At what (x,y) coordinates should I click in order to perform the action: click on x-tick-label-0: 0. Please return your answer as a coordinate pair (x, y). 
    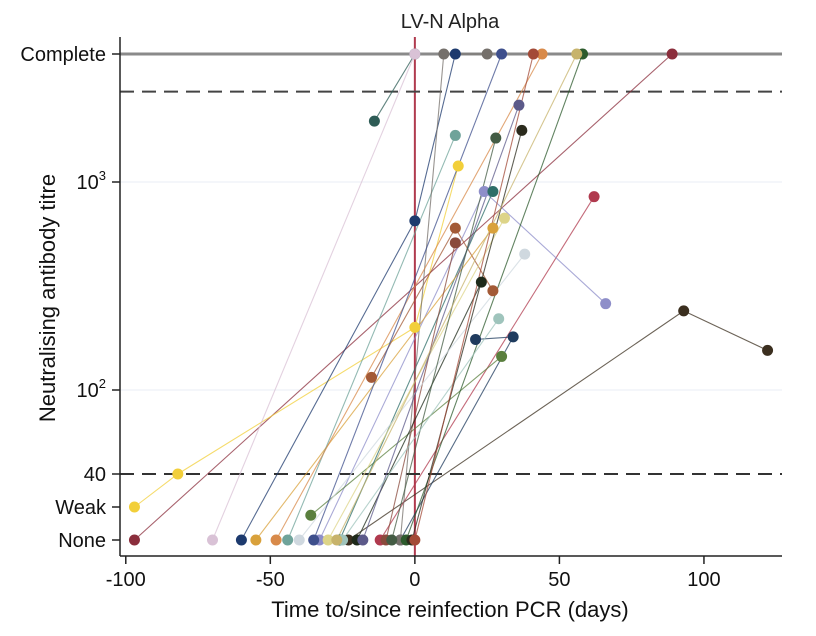
    Looking at the image, I should click on (414, 580).